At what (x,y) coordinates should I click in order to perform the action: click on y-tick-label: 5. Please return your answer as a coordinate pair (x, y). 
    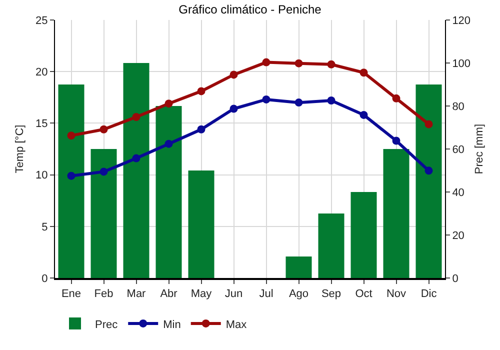
    Looking at the image, I should click on (45, 227).